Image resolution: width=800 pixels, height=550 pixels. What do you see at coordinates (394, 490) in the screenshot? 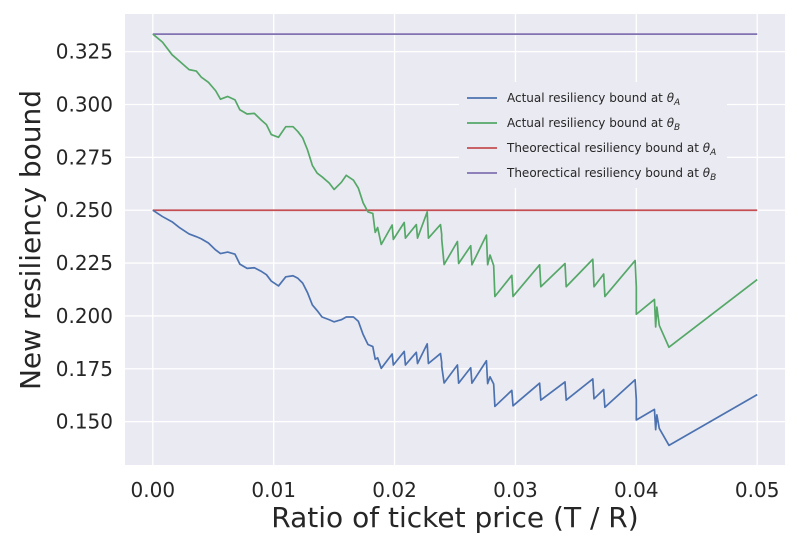
I see `x-tick-label: 0.02` at bounding box center [394, 490].